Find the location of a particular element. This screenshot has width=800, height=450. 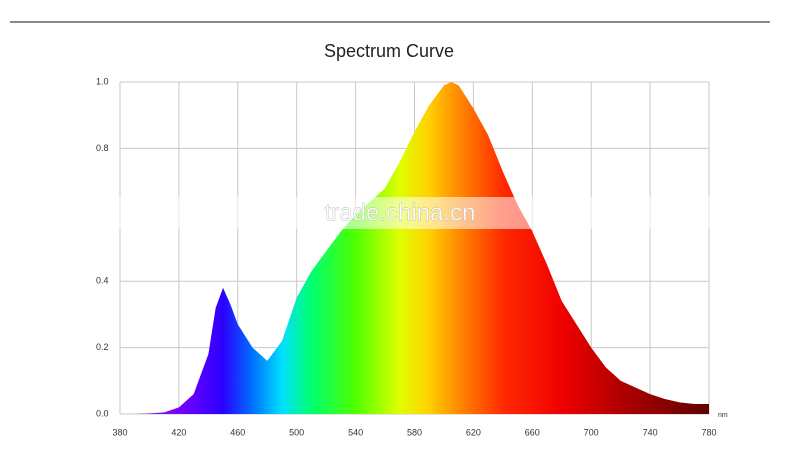

y-tick-label: 0.0 is located at coordinates (102, 413).